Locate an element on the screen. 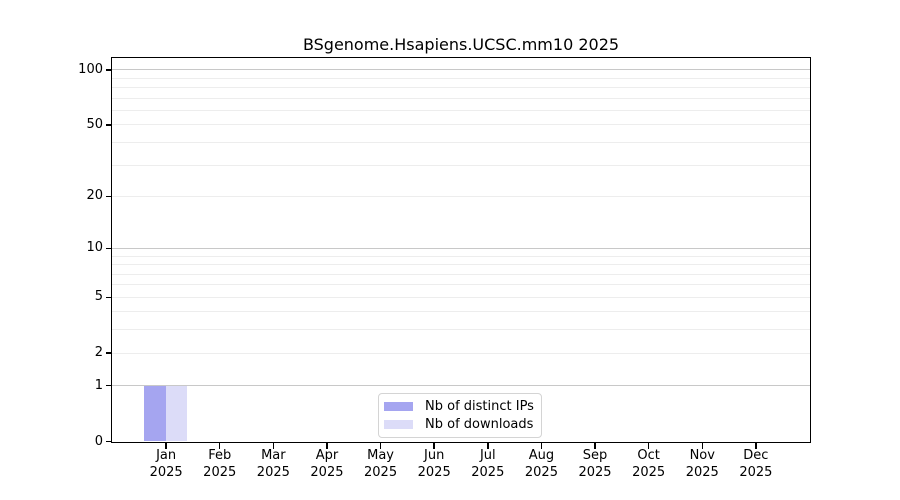 The width and height of the screenshot is (900, 500). x-tick-label: Jun 2025 is located at coordinates (434, 464).